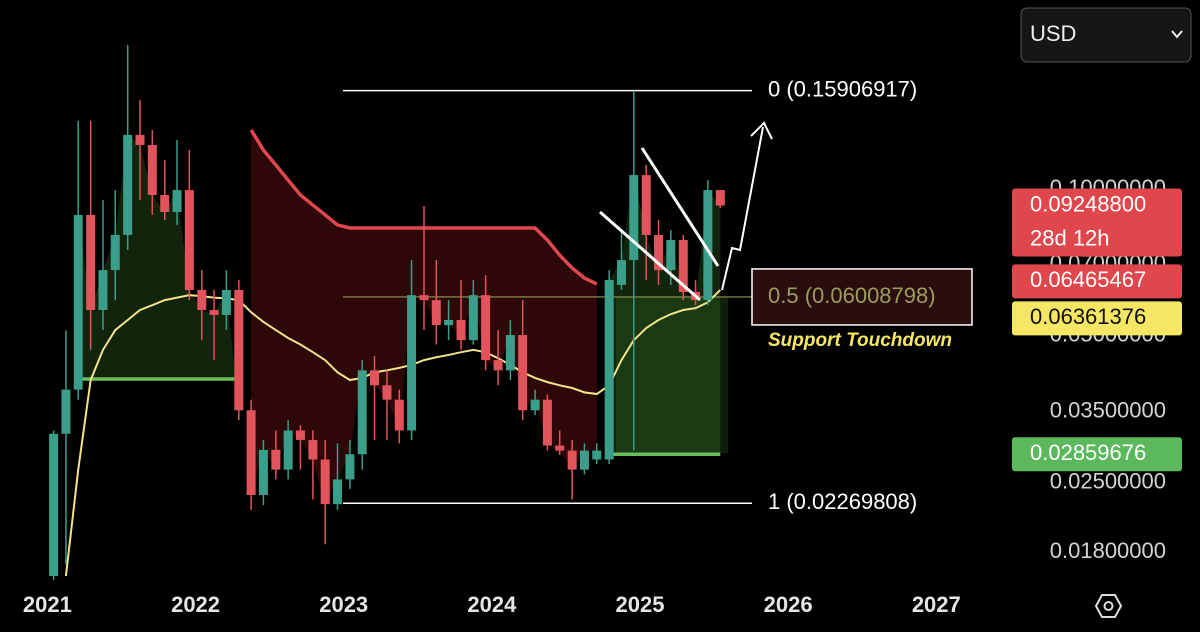  Describe the element at coordinates (788, 604) in the screenshot. I see `x-tick-label: 2026` at that location.